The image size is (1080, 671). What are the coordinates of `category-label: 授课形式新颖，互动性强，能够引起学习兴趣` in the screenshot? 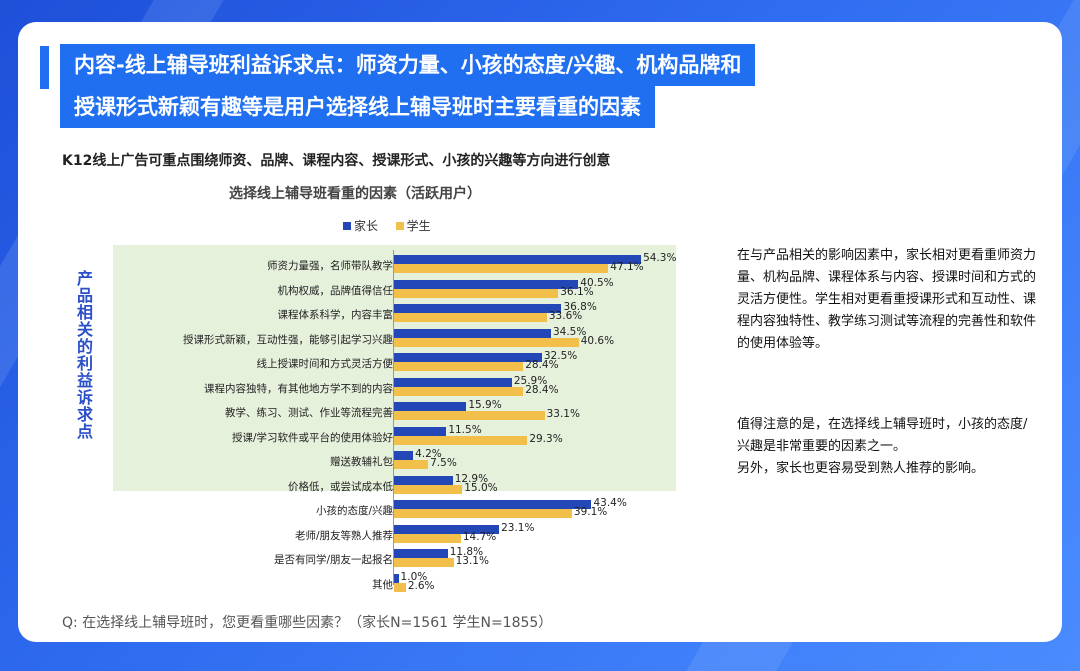 It's located at (288, 339).